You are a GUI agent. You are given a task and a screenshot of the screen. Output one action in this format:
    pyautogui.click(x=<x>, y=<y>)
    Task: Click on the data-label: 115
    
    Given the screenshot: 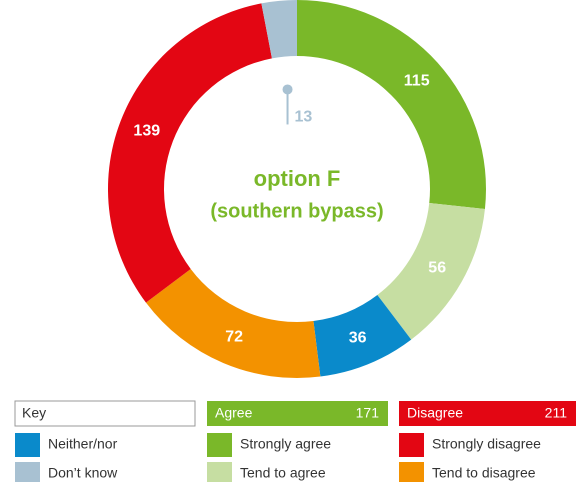 What is the action you would take?
    pyautogui.click(x=417, y=81)
    